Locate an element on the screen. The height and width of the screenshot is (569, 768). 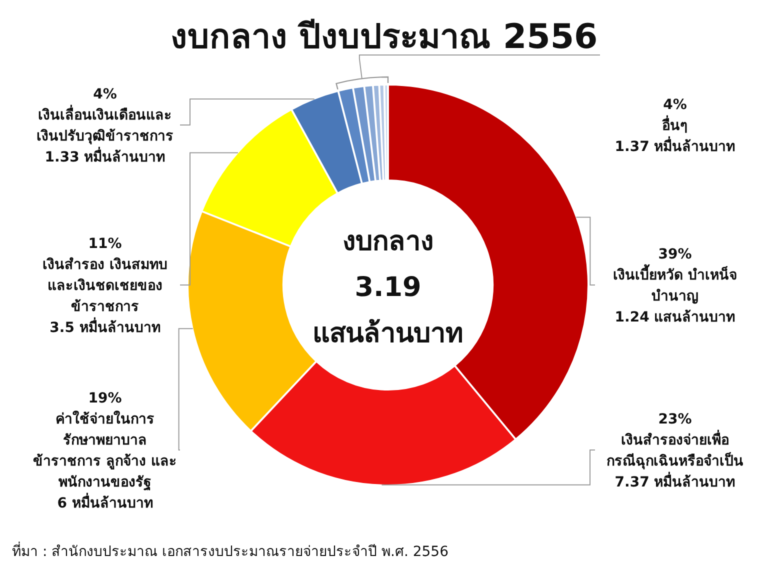
text: งบกลาง 3.19 แสนล้านบาท is located at coordinates (388, 287).